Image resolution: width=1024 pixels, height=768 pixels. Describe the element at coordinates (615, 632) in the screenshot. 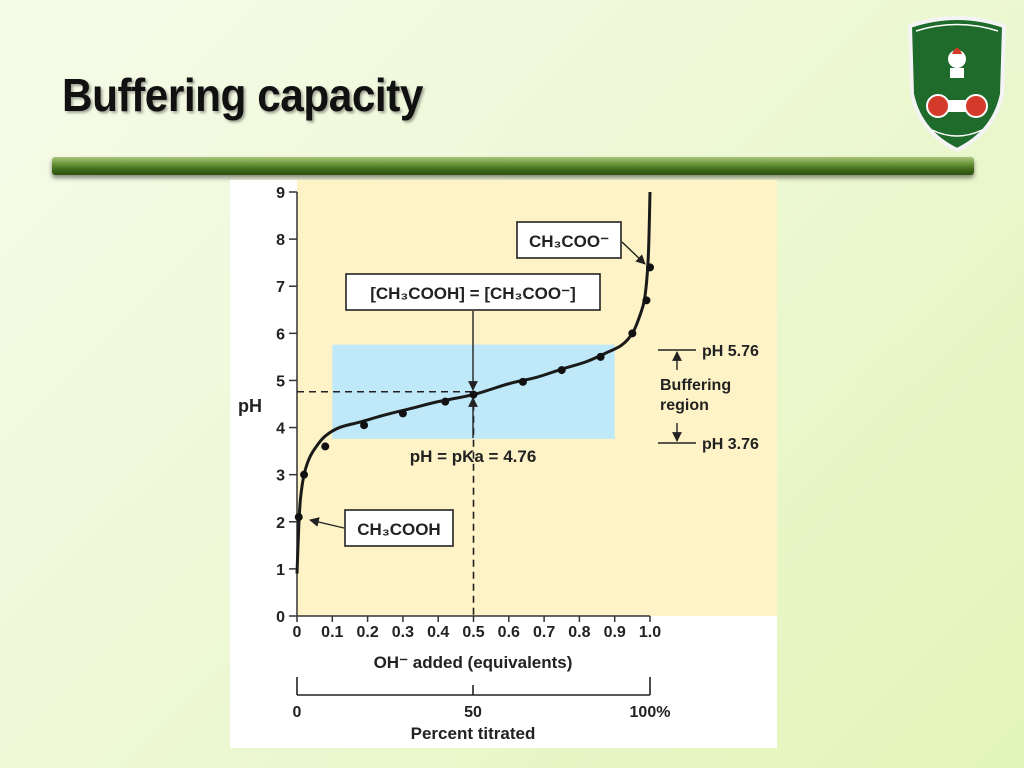

I see `x-tick-label-9: 0.9` at that location.